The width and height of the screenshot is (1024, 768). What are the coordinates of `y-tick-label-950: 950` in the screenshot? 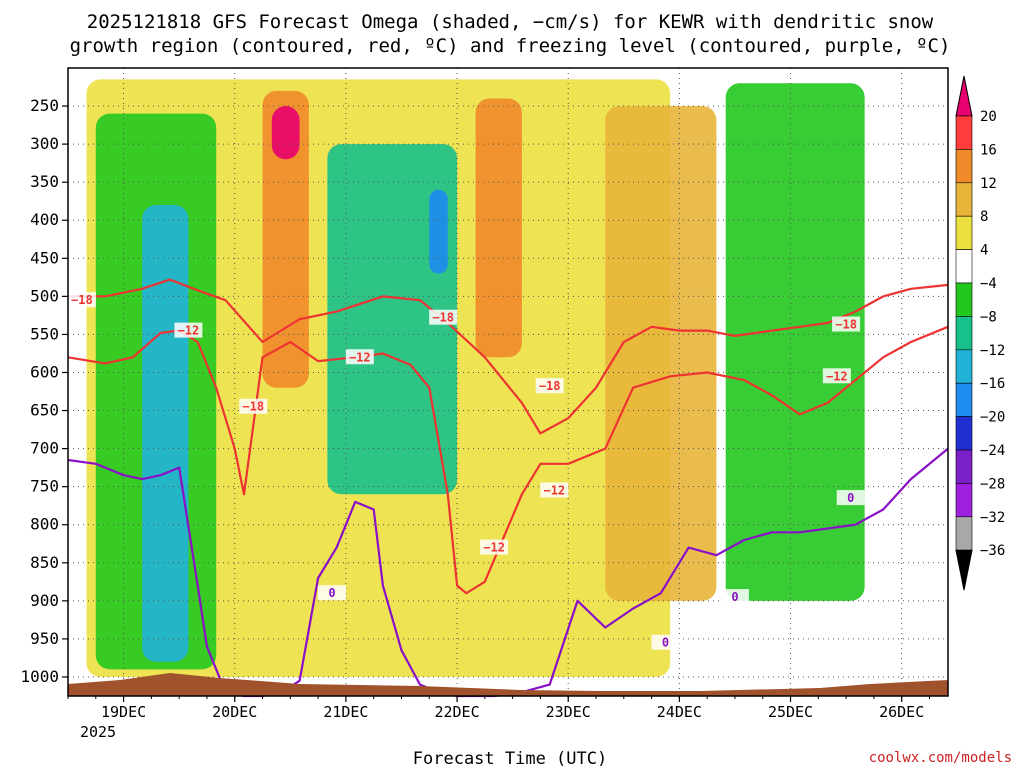 It's located at (44, 638).